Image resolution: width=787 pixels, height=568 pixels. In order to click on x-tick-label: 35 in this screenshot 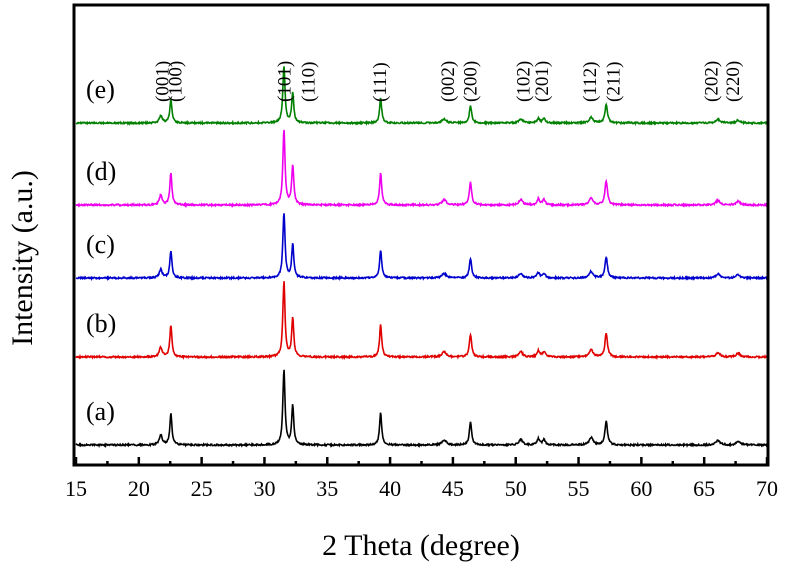, I will do `click(327, 488)`.